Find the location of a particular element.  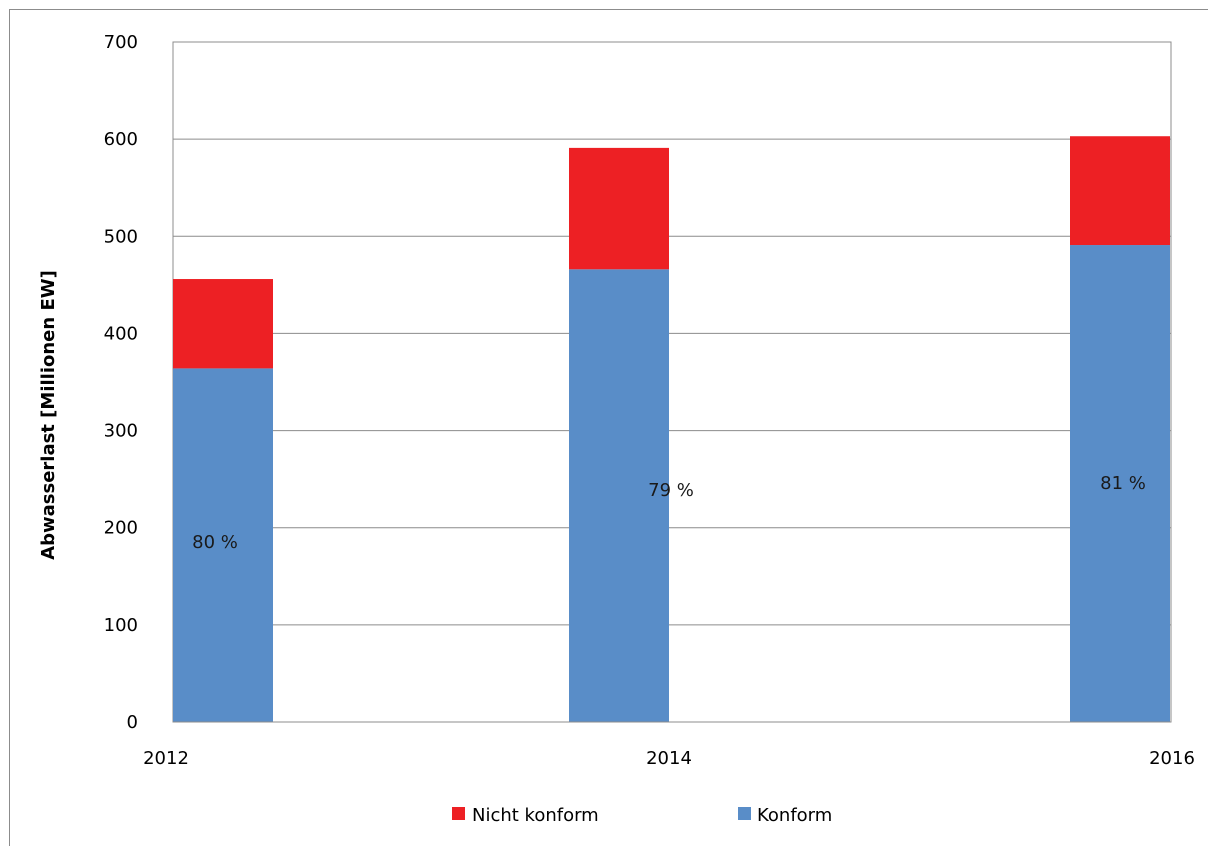

y-tick-label: 700 is located at coordinates (121, 42).